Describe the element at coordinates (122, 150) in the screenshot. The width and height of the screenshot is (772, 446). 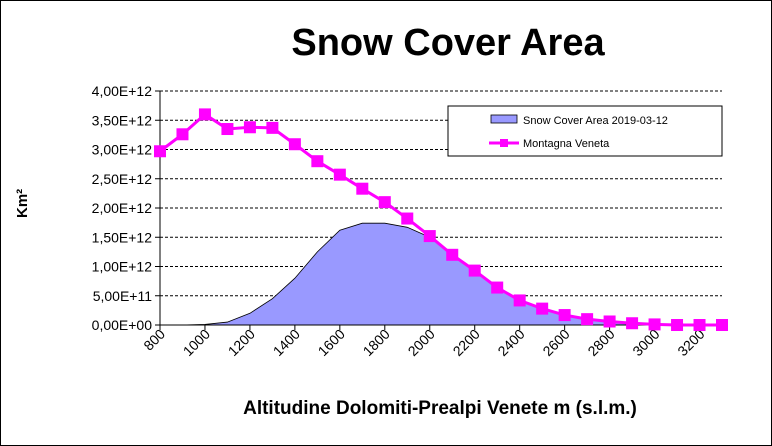
I see `y-tick-label: 3,00E+12` at that location.